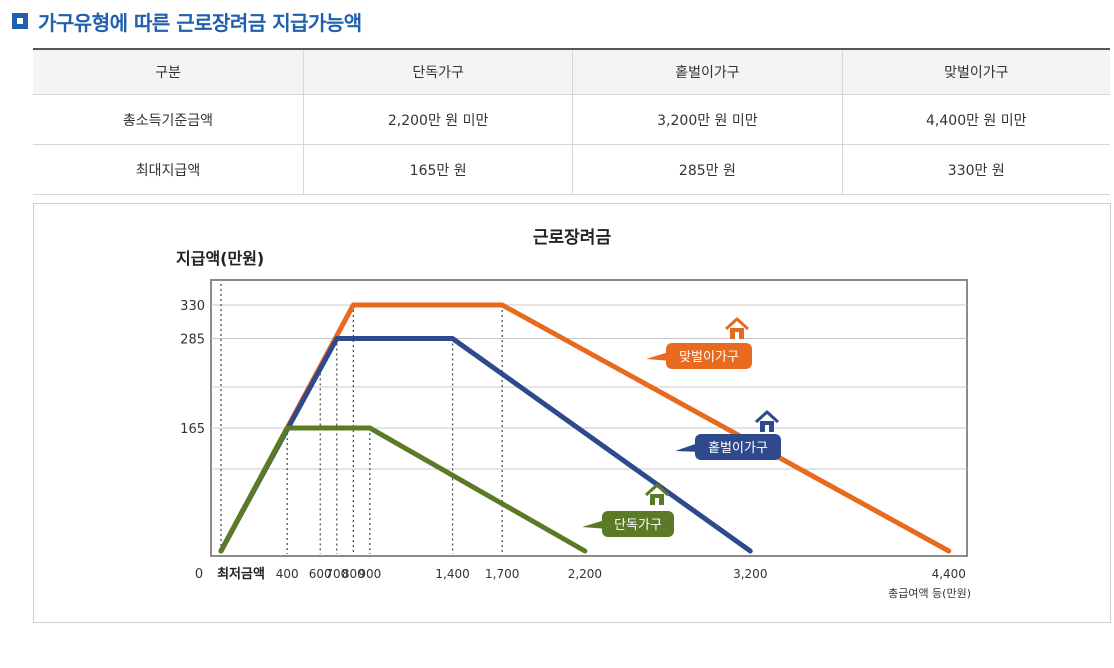 This screenshot has width=1114, height=668. What do you see at coordinates (949, 574) in the screenshot?
I see `x-tick-label: 4,400` at bounding box center [949, 574].